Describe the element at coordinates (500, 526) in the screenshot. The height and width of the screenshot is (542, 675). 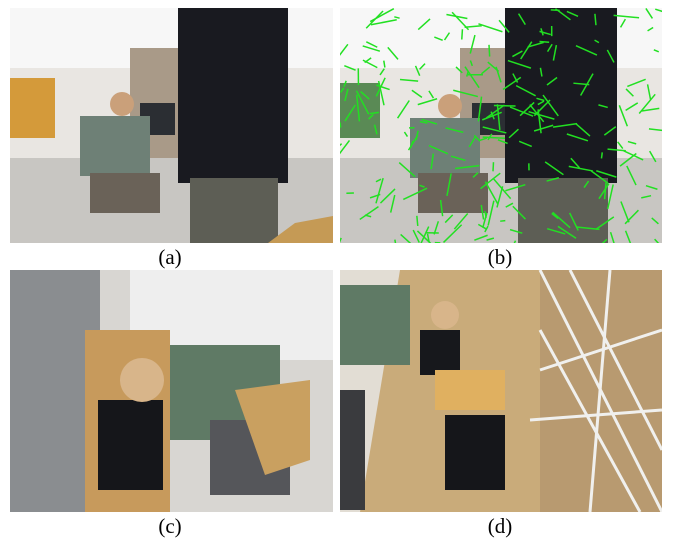
I see `caption: (d)` at that location.